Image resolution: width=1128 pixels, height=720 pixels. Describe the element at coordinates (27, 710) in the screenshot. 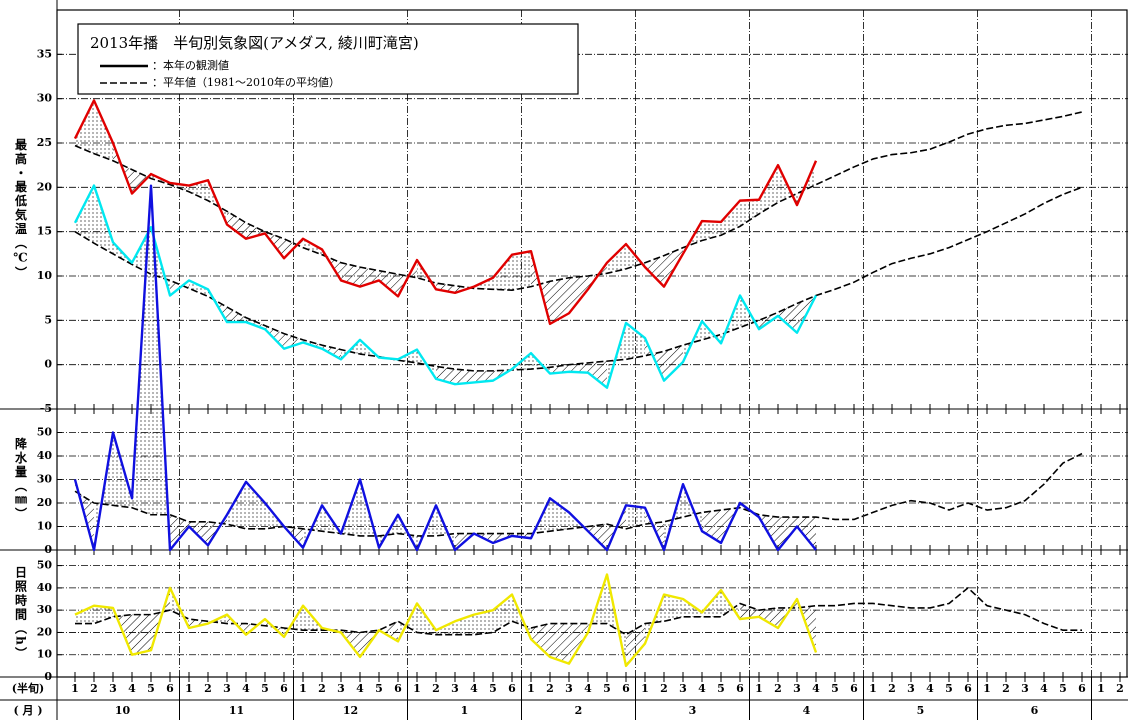

I see `month-row-label: ( 月 )` at that location.